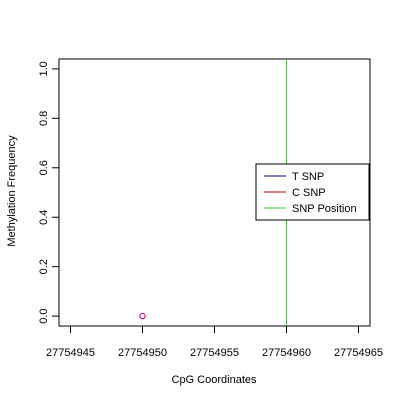 The height and width of the screenshot is (400, 400). Describe the element at coordinates (324, 209) in the screenshot. I see `legend-label: SNP Position` at that location.